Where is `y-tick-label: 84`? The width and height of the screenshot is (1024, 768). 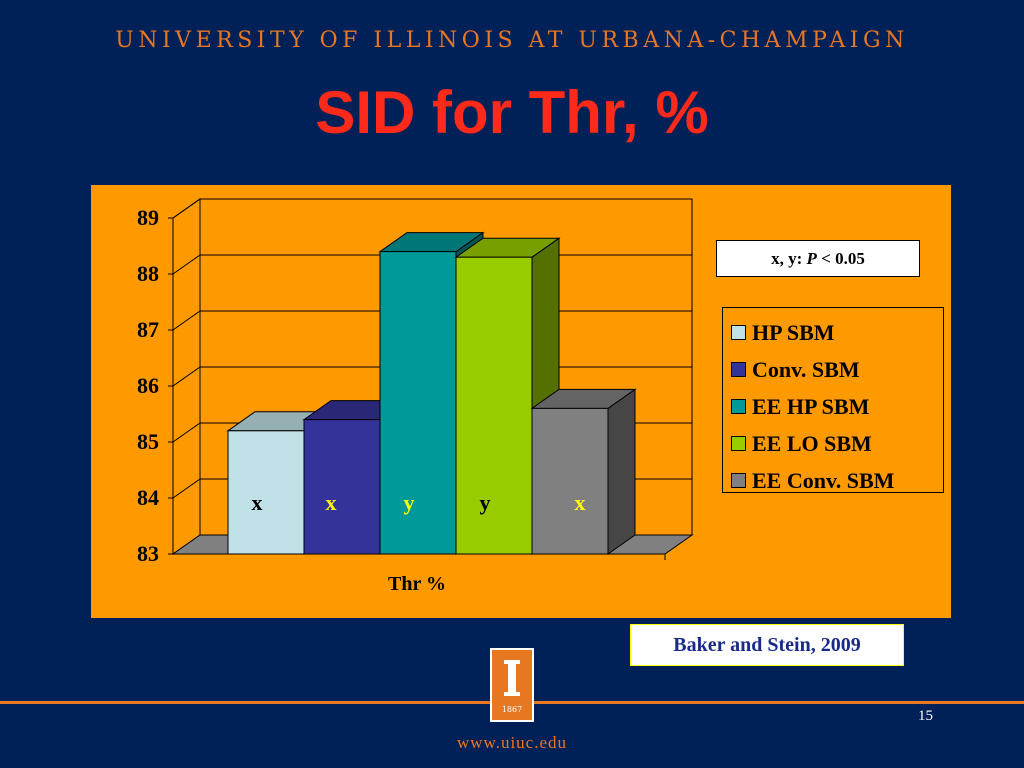
y-tick-label: 84 is located at coordinates (148, 497).